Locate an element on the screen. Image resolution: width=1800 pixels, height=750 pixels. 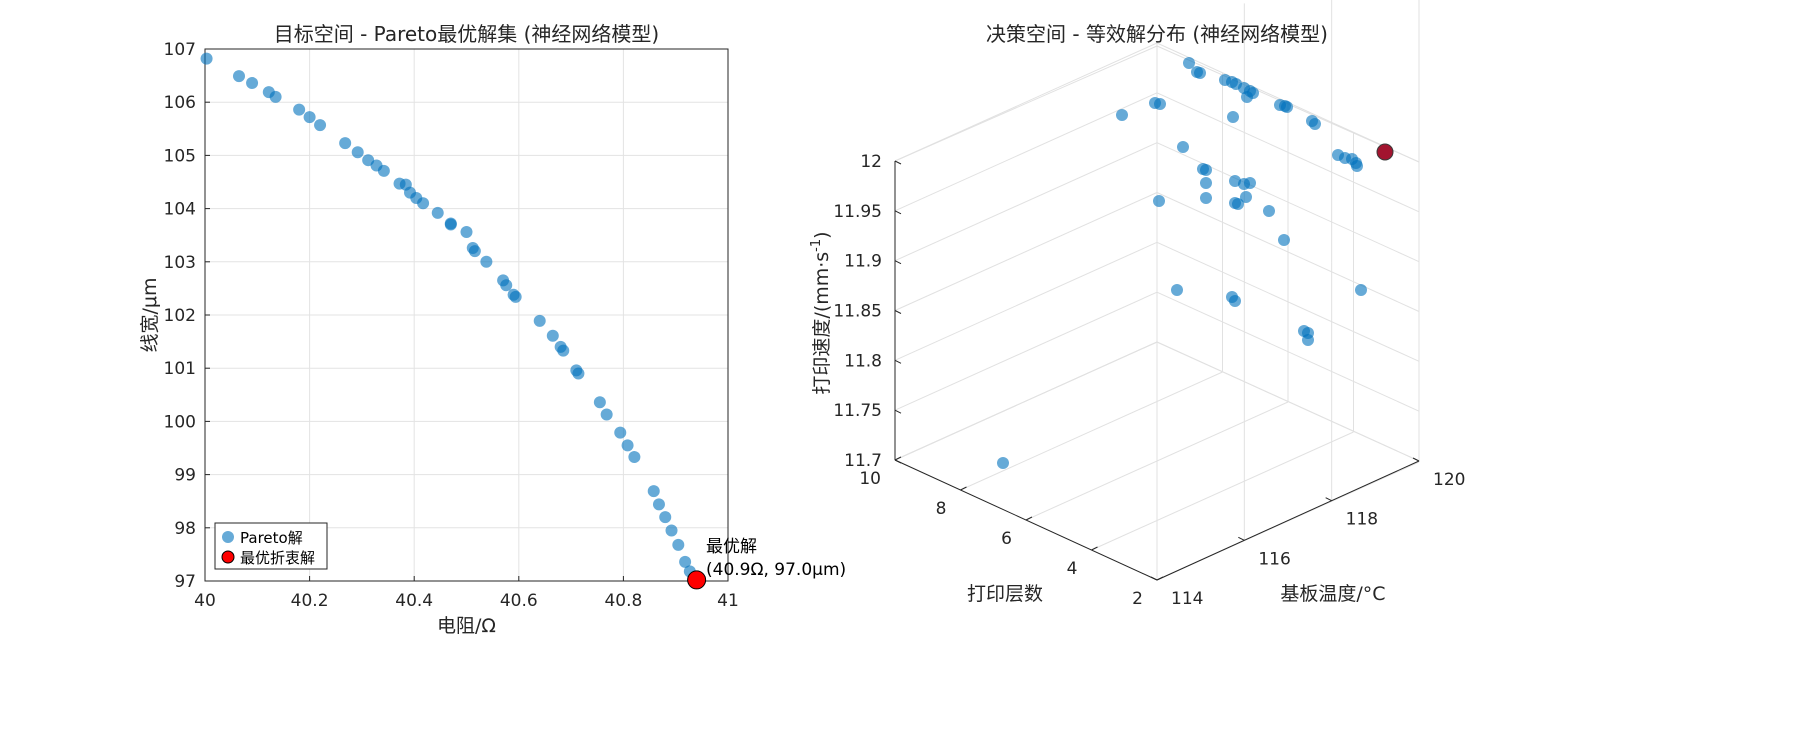
y-axis-line is located at coordinates (1288, 520).